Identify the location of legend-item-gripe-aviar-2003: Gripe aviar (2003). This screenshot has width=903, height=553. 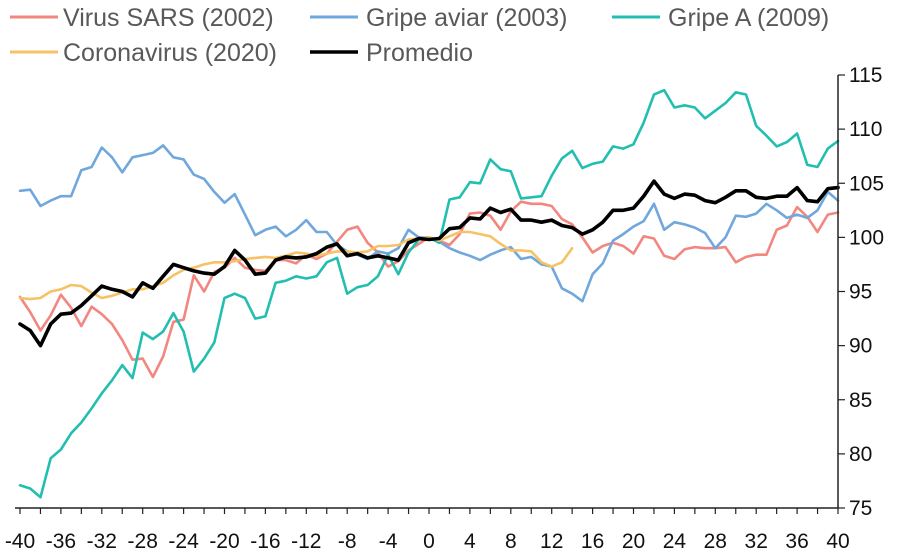
(438, 18).